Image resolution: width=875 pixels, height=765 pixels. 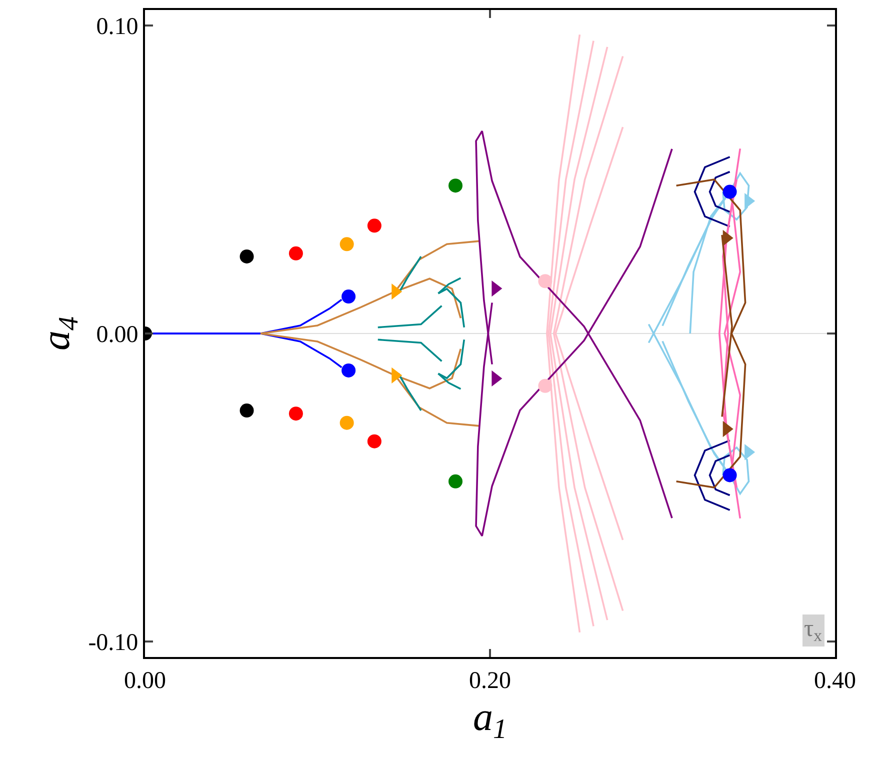 I want to click on x-tick-label: 0.20, so click(x=490, y=681).